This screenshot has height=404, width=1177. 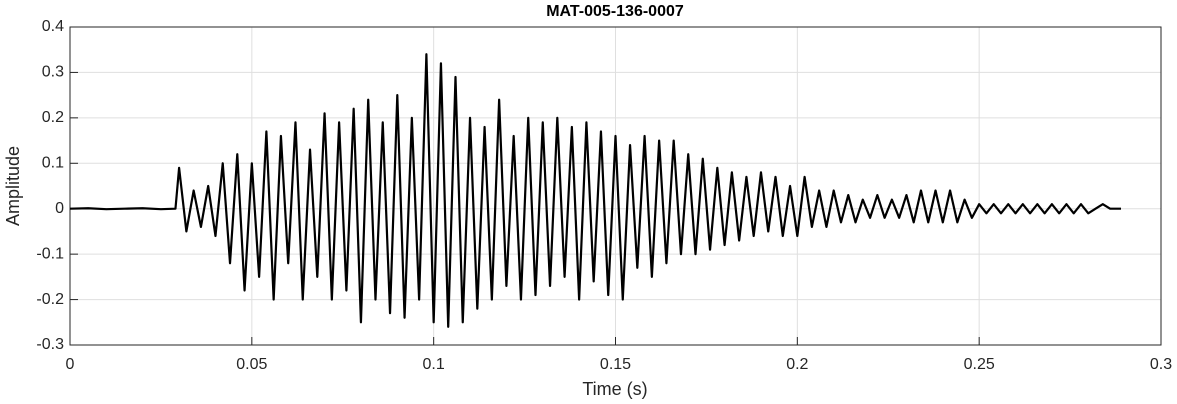 What do you see at coordinates (53, 117) in the screenshot?
I see `y-tick-label: 0.2` at bounding box center [53, 117].